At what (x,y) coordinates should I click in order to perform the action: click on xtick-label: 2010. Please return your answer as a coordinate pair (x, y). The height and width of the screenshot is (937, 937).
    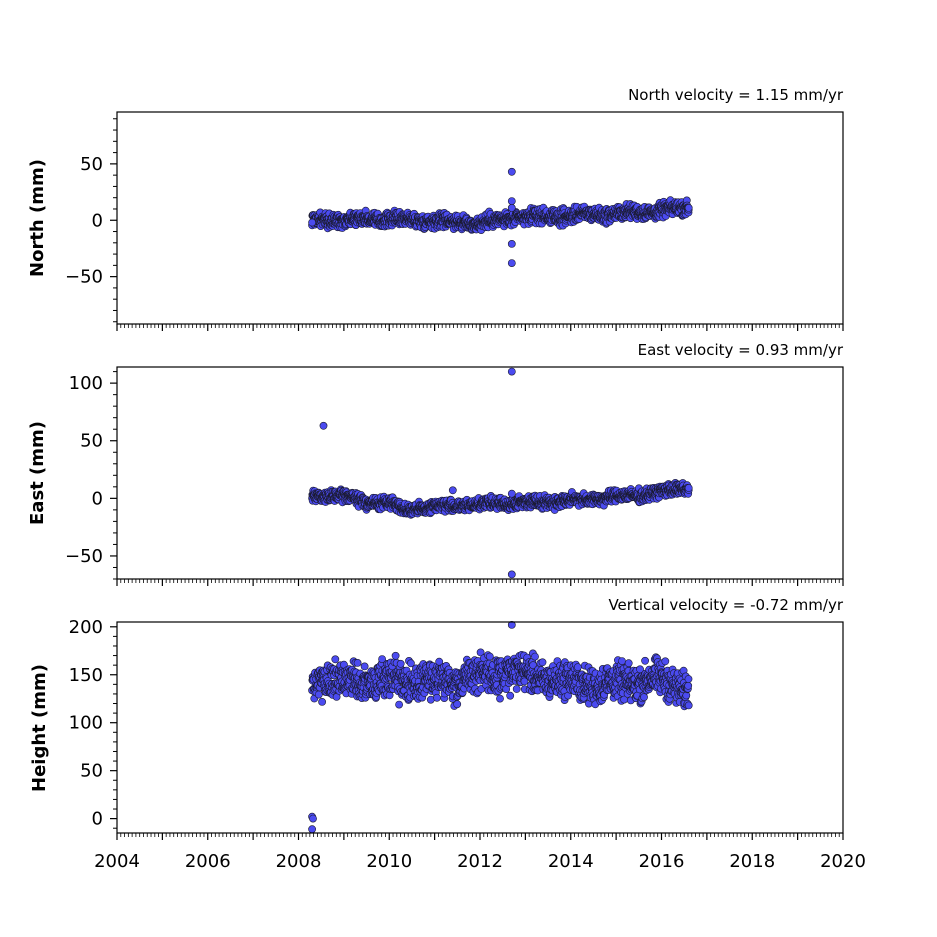
    Looking at the image, I should click on (389, 861).